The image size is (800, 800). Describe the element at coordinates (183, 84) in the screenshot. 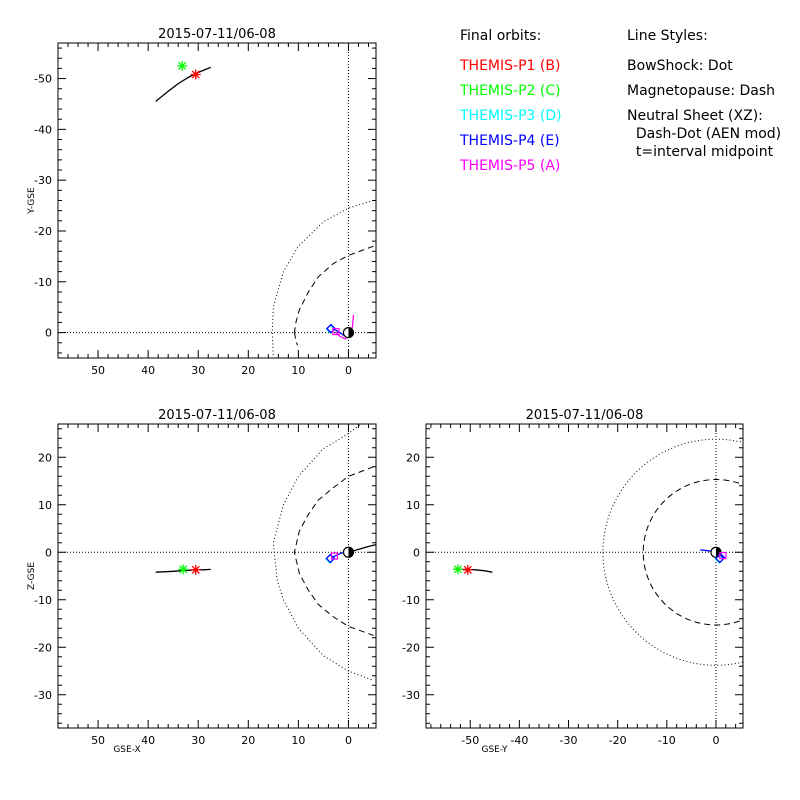

I see `orbit-track` at that location.